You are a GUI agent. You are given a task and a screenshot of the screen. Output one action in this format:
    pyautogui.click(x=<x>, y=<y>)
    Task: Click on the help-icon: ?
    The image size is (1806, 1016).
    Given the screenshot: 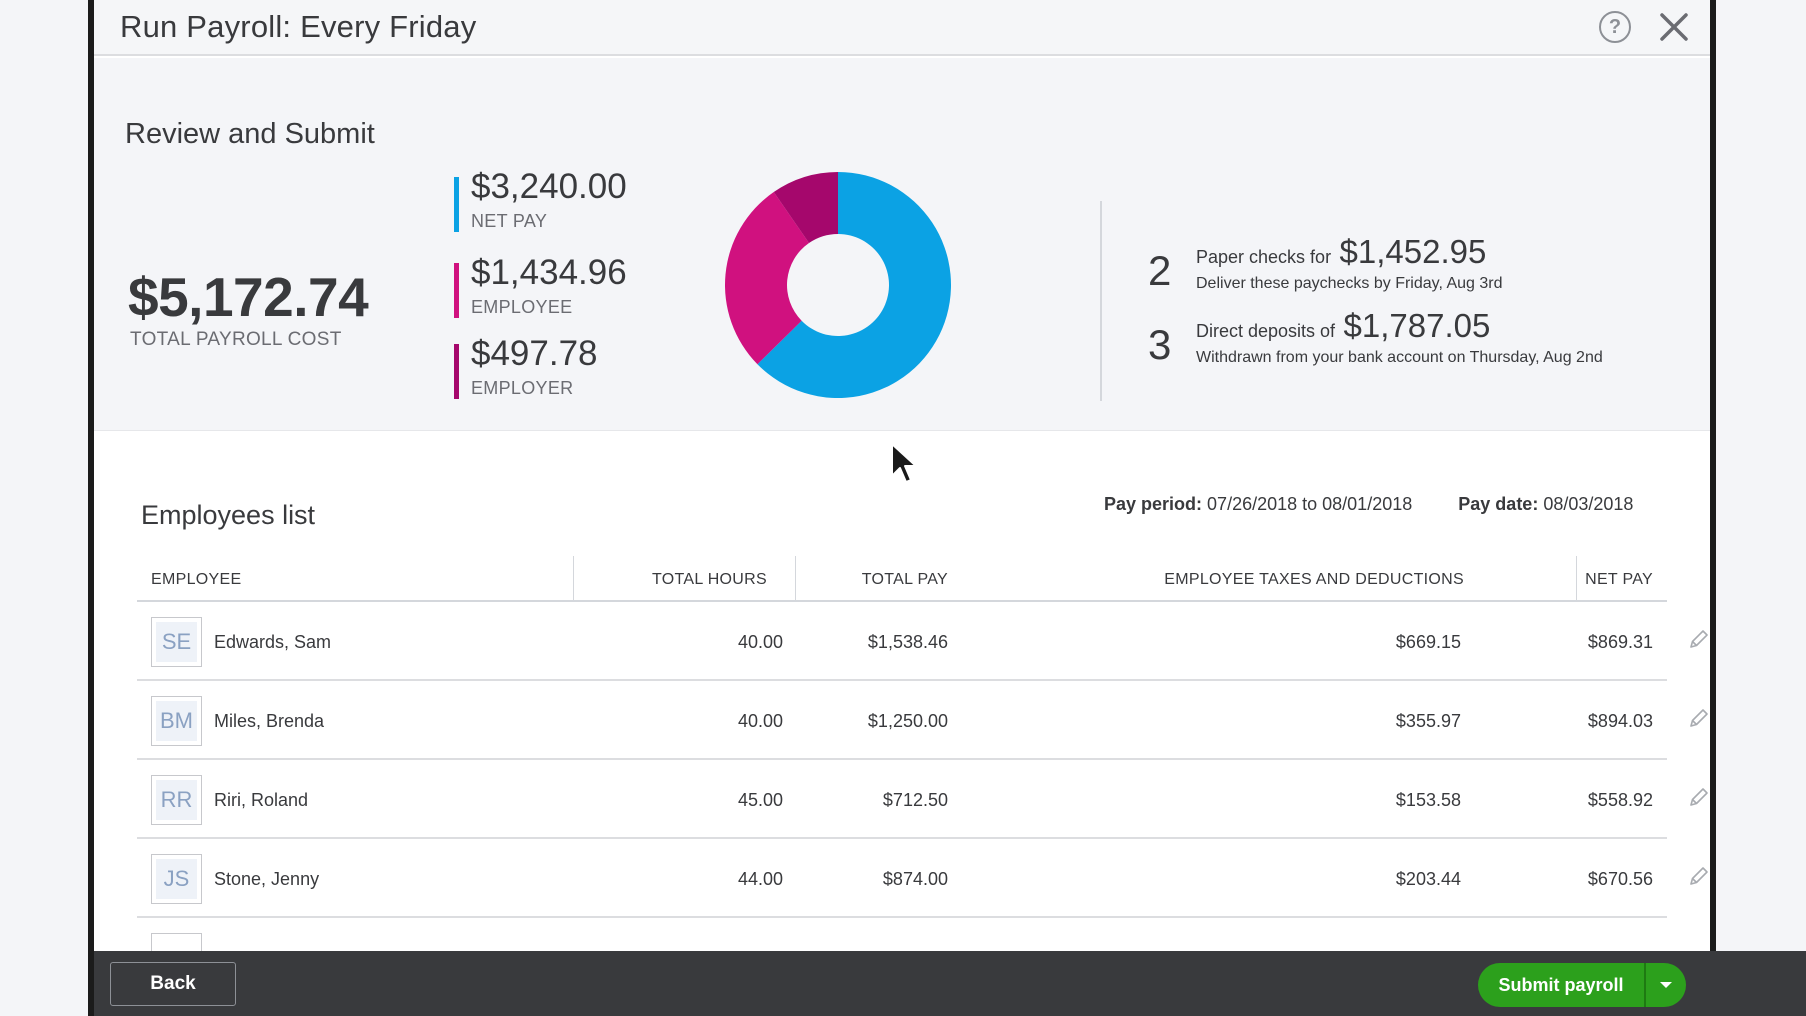 What is the action you would take?
    pyautogui.click(x=1615, y=27)
    